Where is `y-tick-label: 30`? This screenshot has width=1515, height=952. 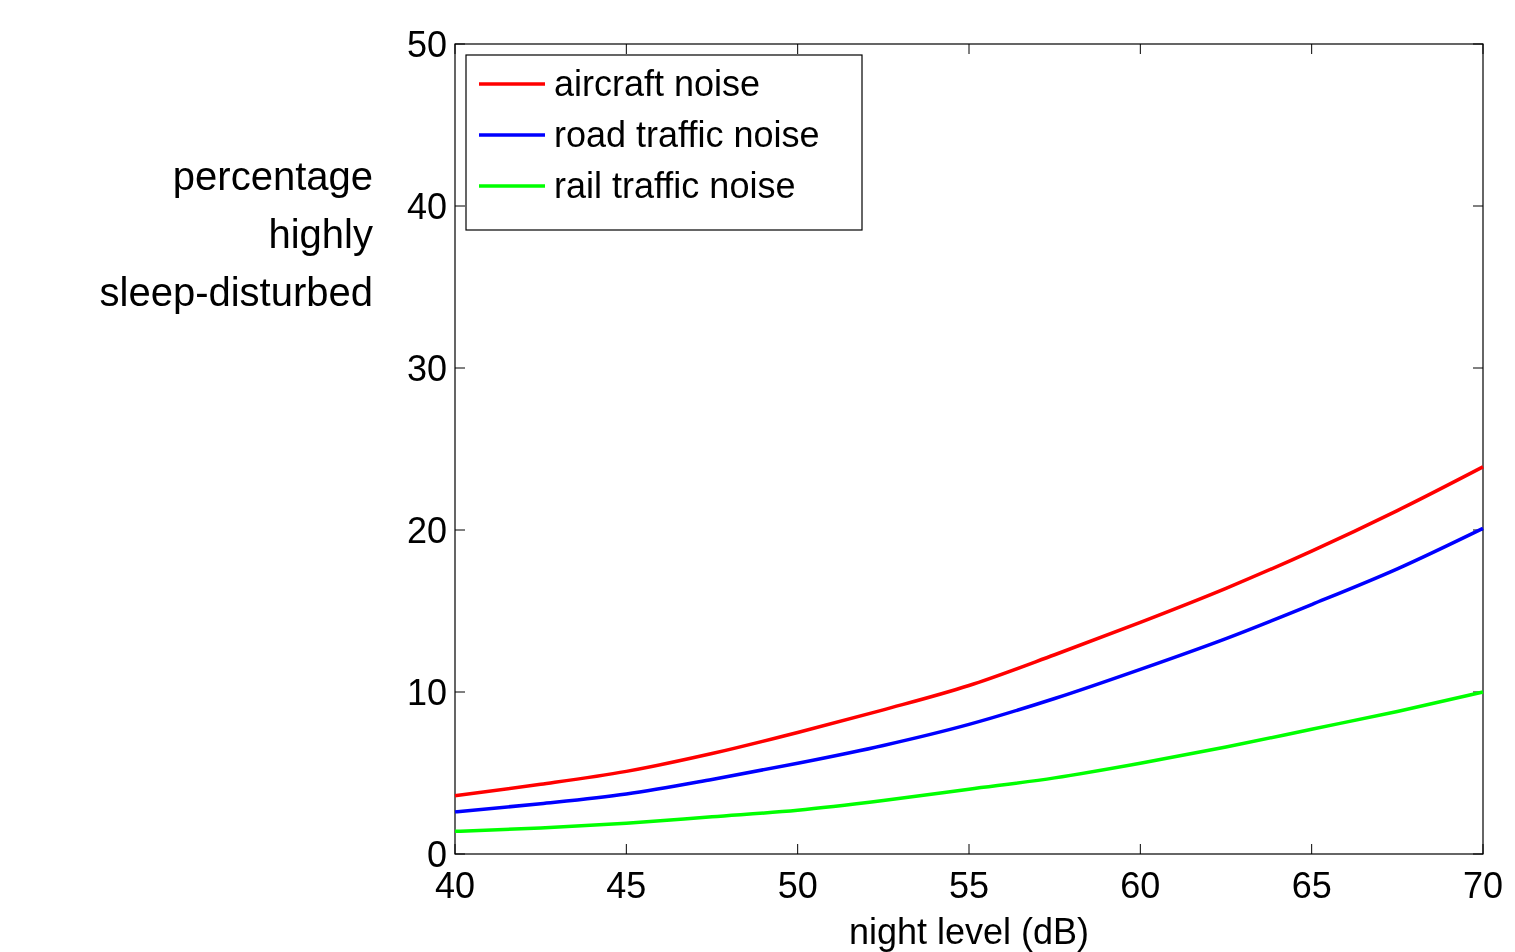 y-tick-label: 30 is located at coordinates (426, 368).